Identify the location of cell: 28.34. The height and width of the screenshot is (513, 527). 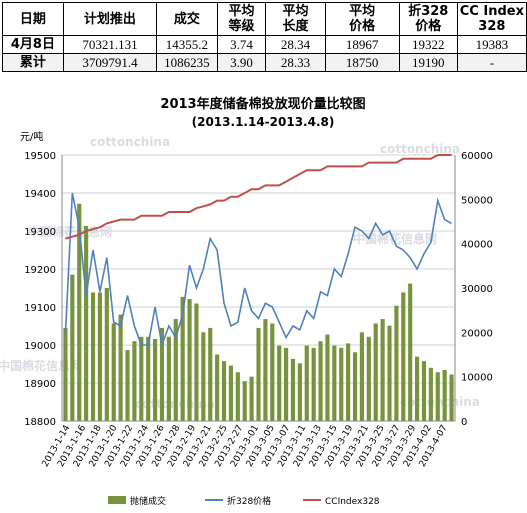
(295, 44).